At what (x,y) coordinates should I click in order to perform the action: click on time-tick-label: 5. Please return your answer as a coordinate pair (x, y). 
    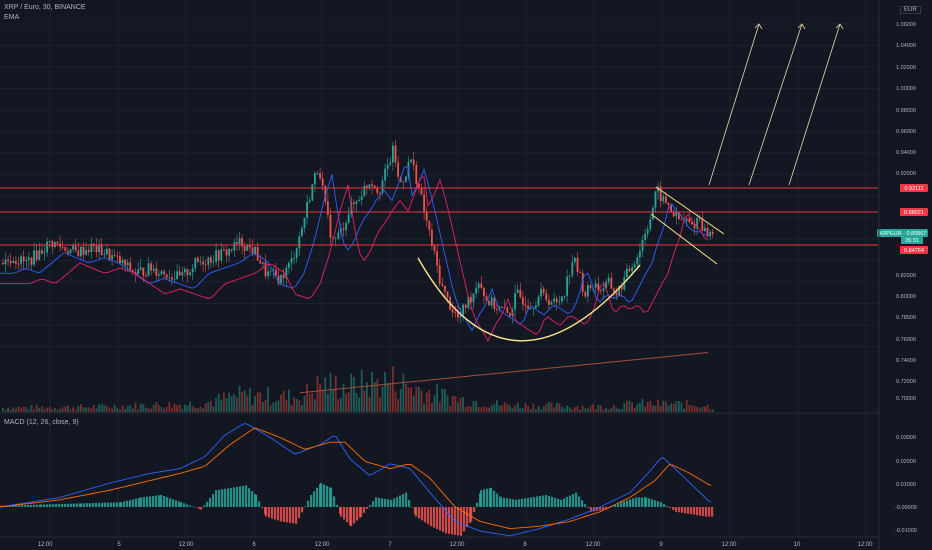
    Looking at the image, I should click on (119, 545).